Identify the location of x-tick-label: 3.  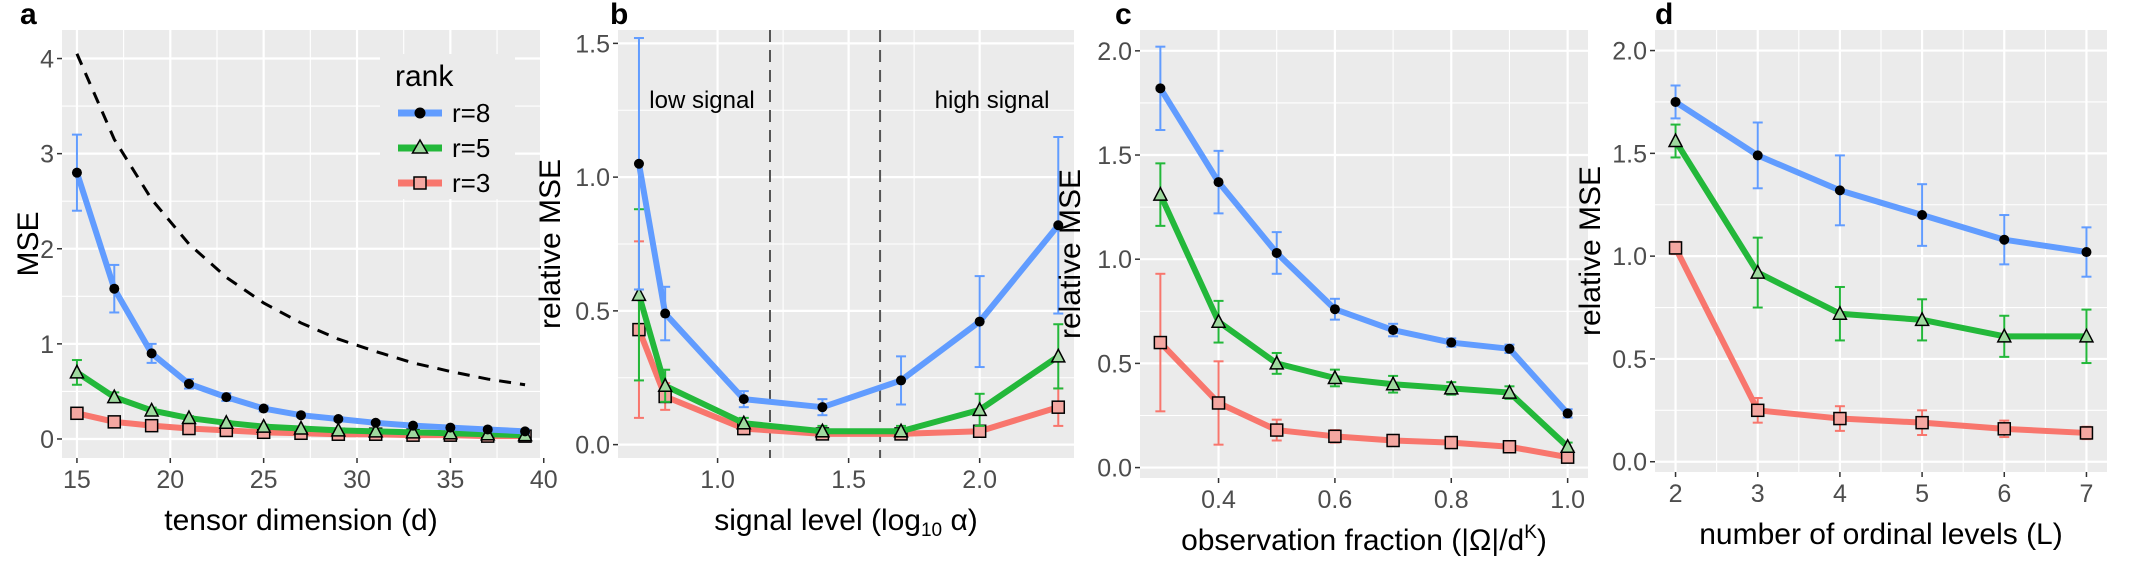
(1758, 494).